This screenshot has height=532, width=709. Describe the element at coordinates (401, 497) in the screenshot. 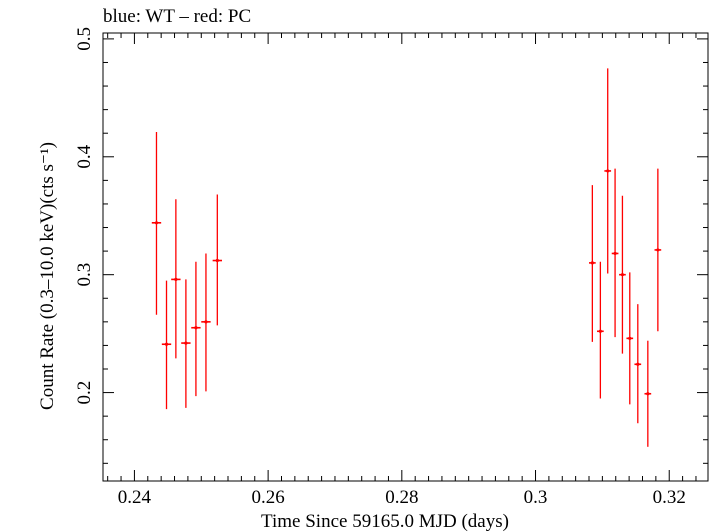

I see `x-tick-label: 0.28` at that location.